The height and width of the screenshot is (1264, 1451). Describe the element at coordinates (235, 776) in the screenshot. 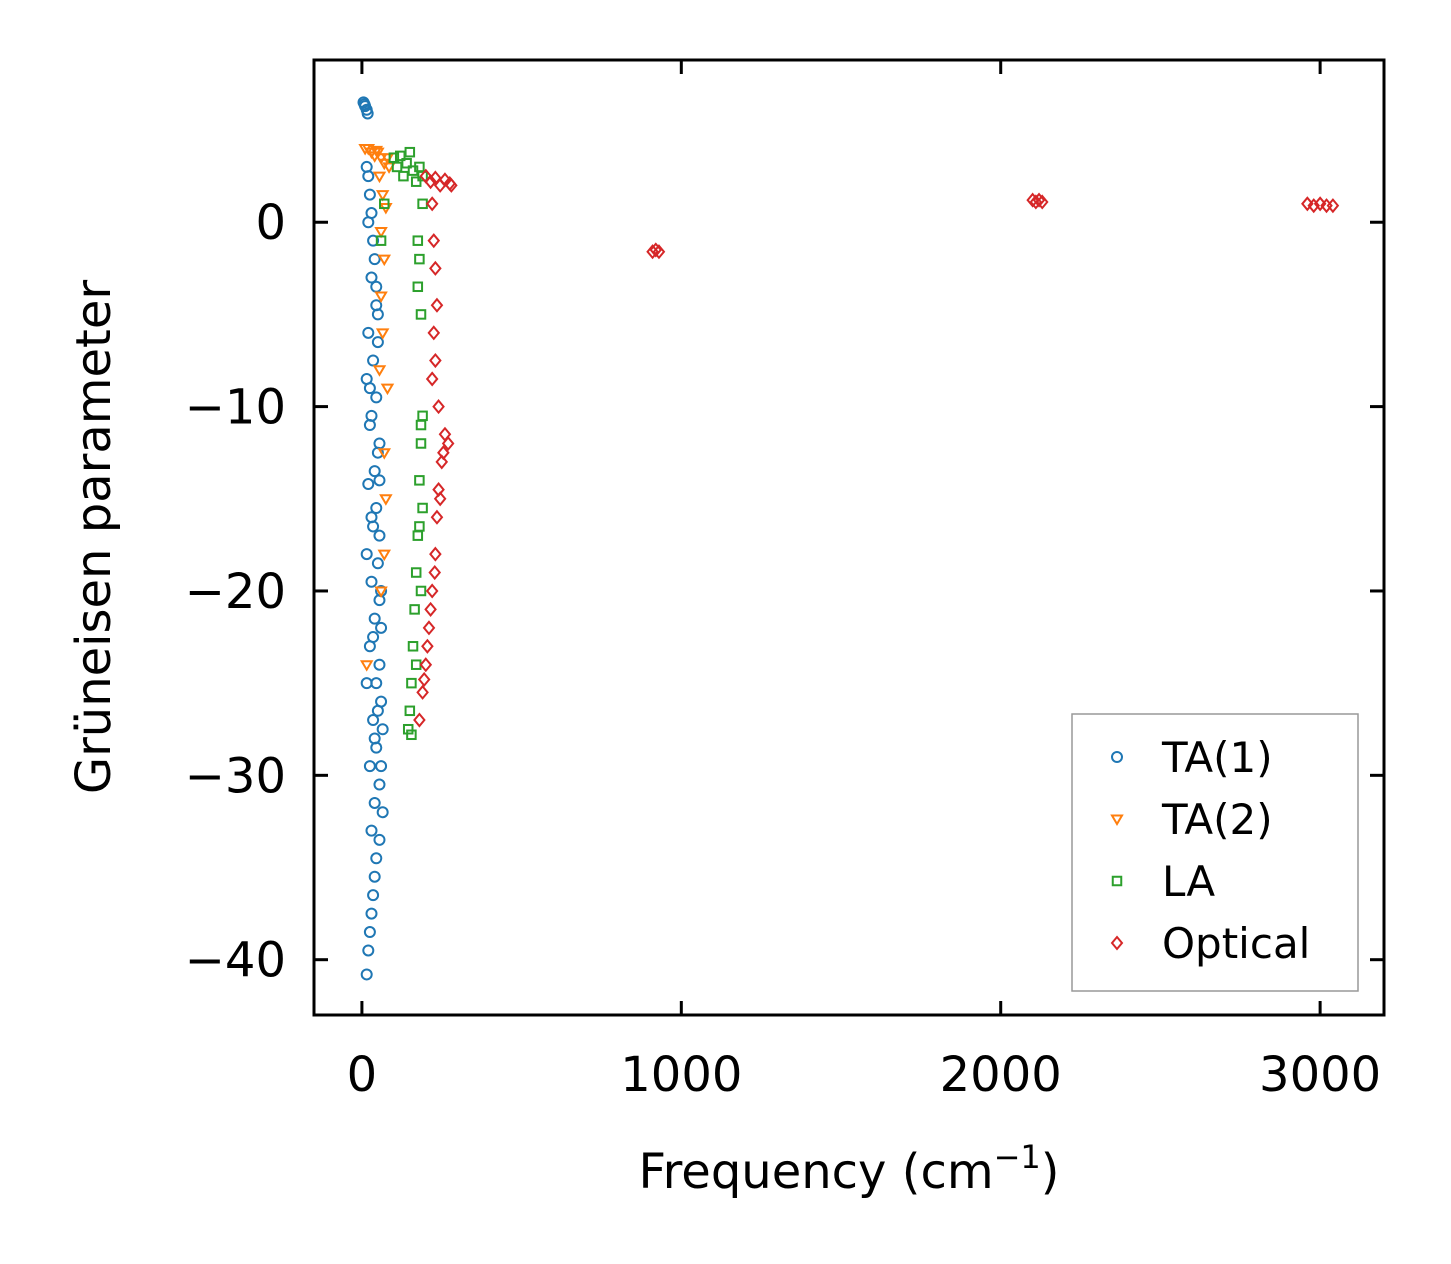

I see `y-tick-label: −30` at that location.